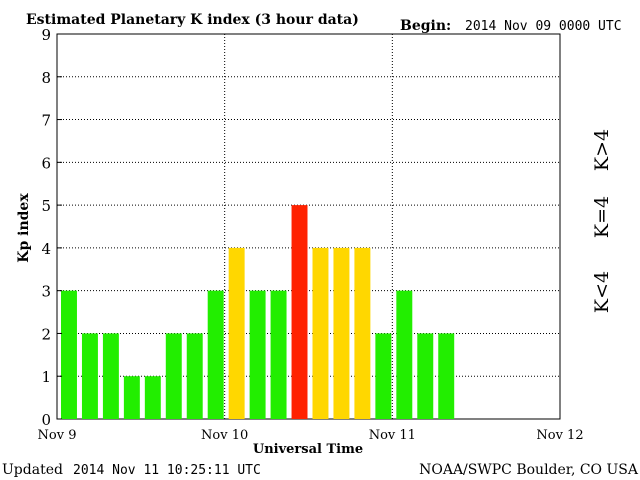 This screenshot has height=480, width=640. Describe the element at coordinates (311, 435) in the screenshot. I see `x-ticks: Nov 9 Nov 10 Nov 11 Nov 12` at that location.